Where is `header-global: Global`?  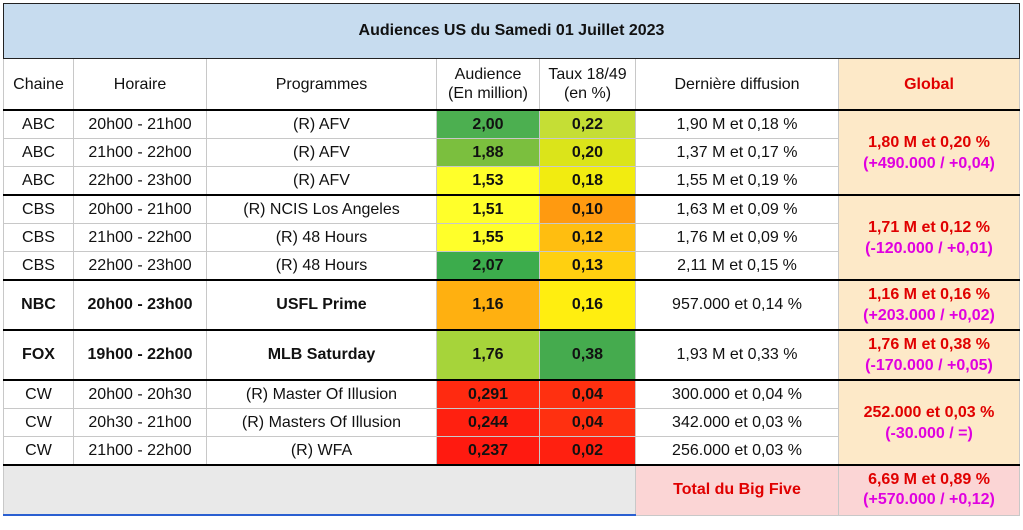
header-global: Global is located at coordinates (929, 84).